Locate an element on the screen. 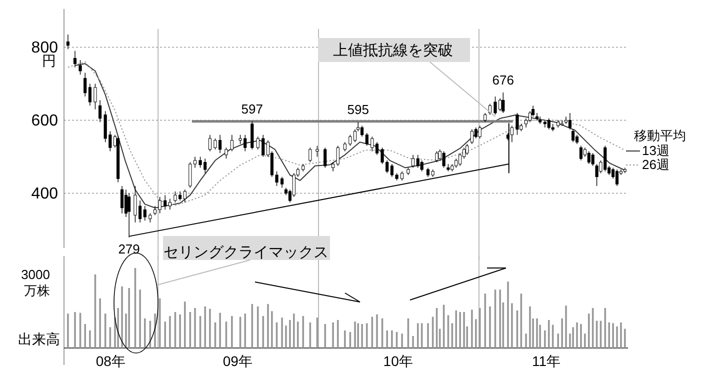 Image resolution: width=704 pixels, height=381 pixels. text: 3000 is located at coordinates (35, 274).